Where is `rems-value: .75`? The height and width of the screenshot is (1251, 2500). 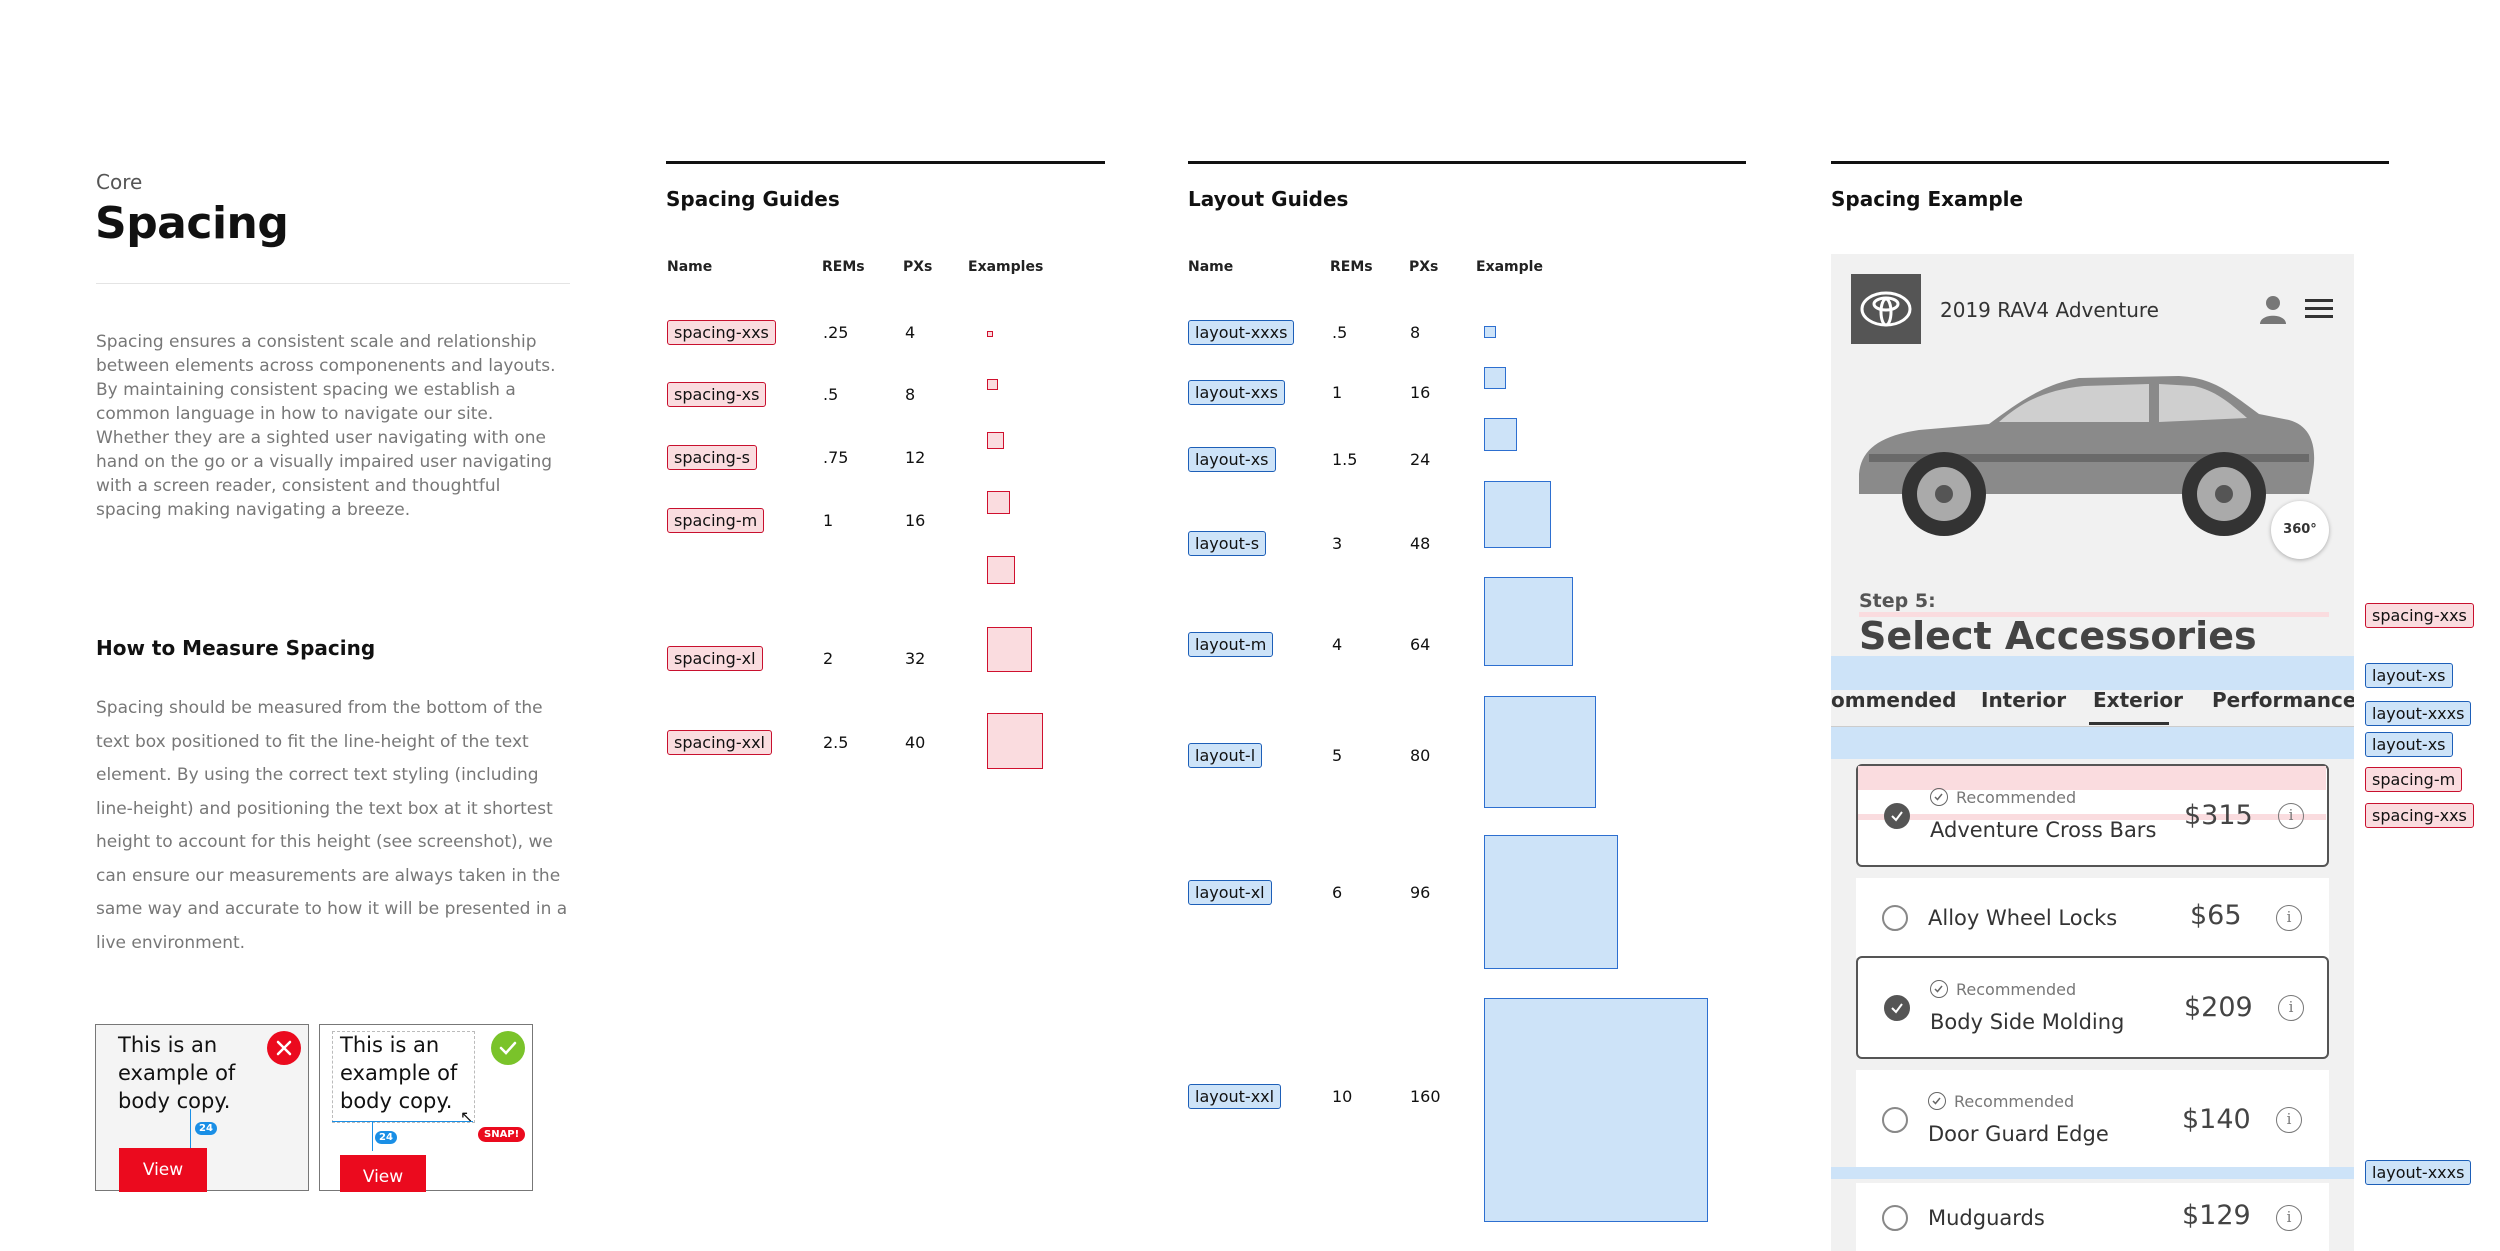 rems-value: .75 is located at coordinates (836, 457).